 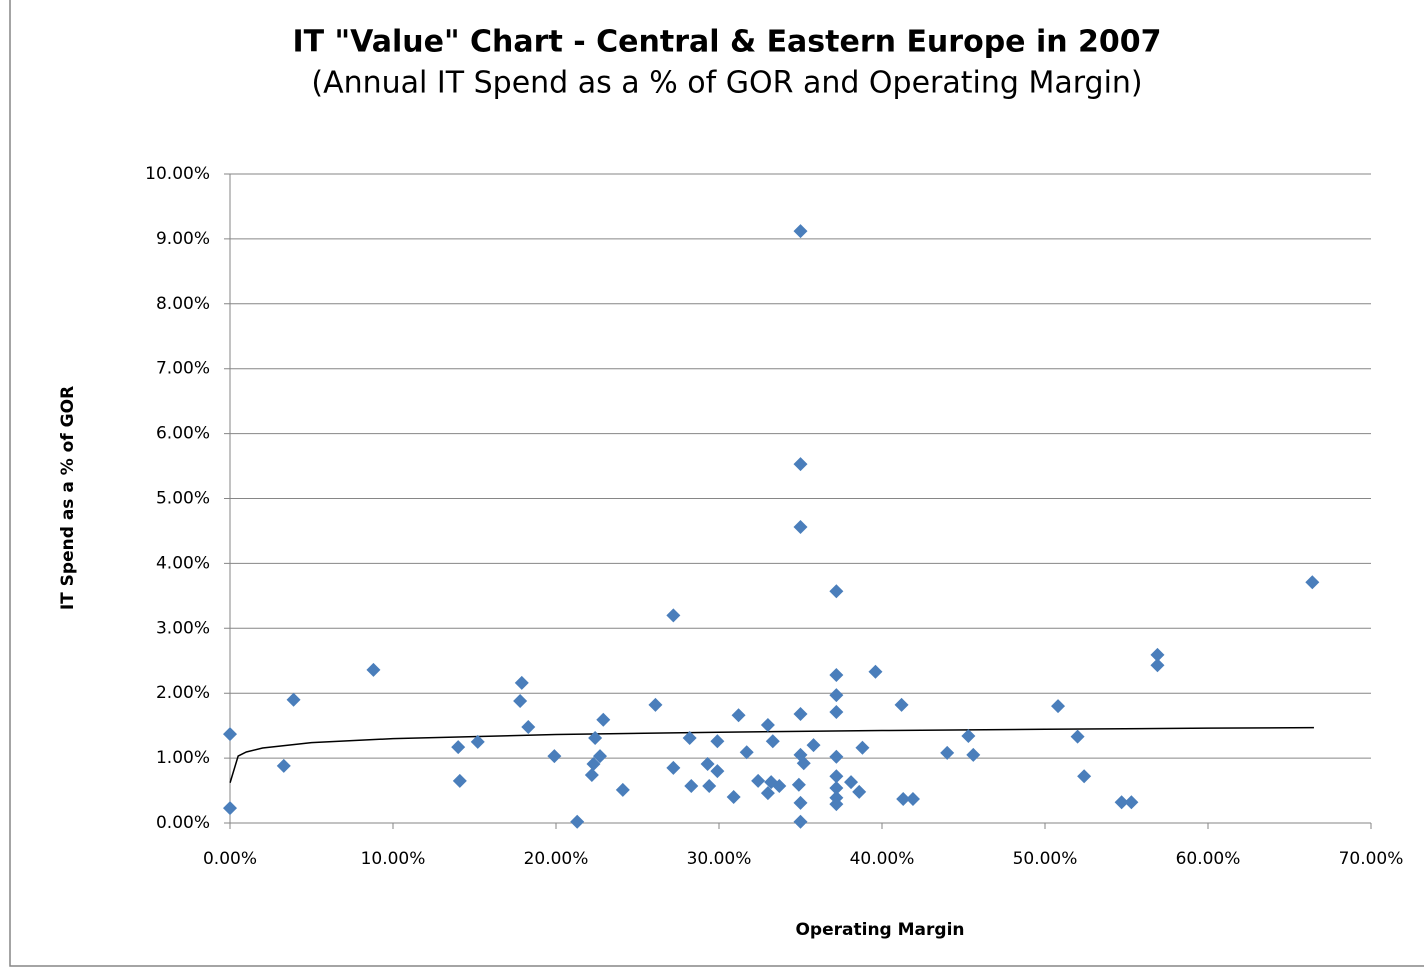 I want to click on y-tick-label: 10.00%, so click(x=177, y=174).